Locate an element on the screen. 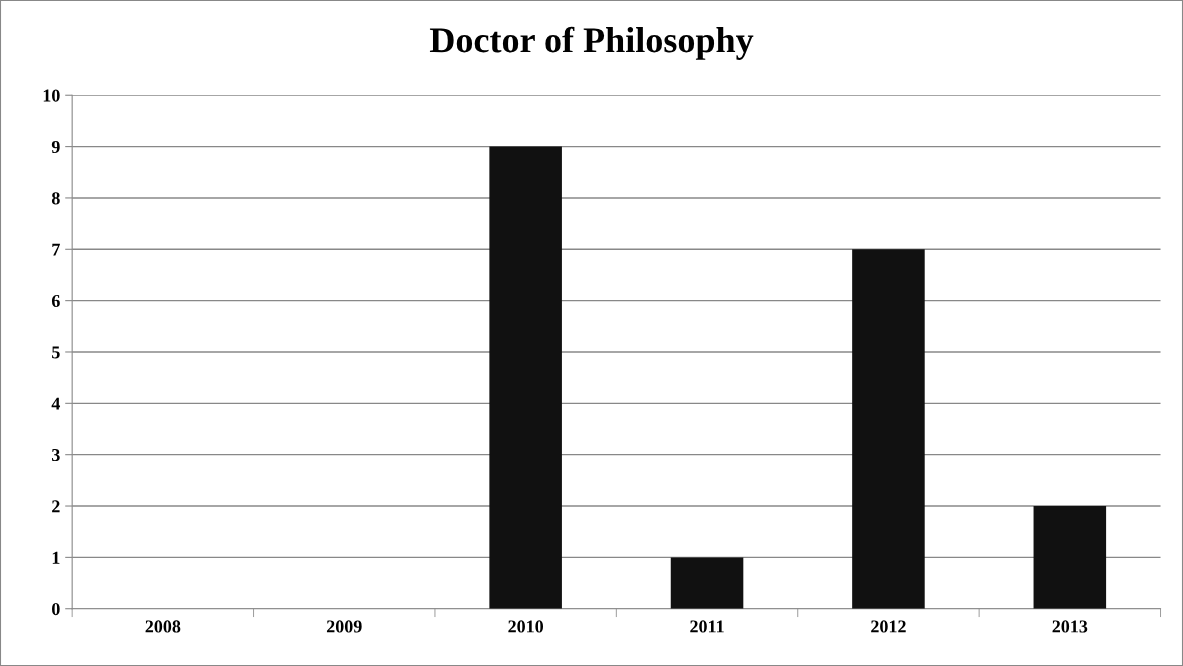  x-tick-label: 2010 is located at coordinates (526, 626).